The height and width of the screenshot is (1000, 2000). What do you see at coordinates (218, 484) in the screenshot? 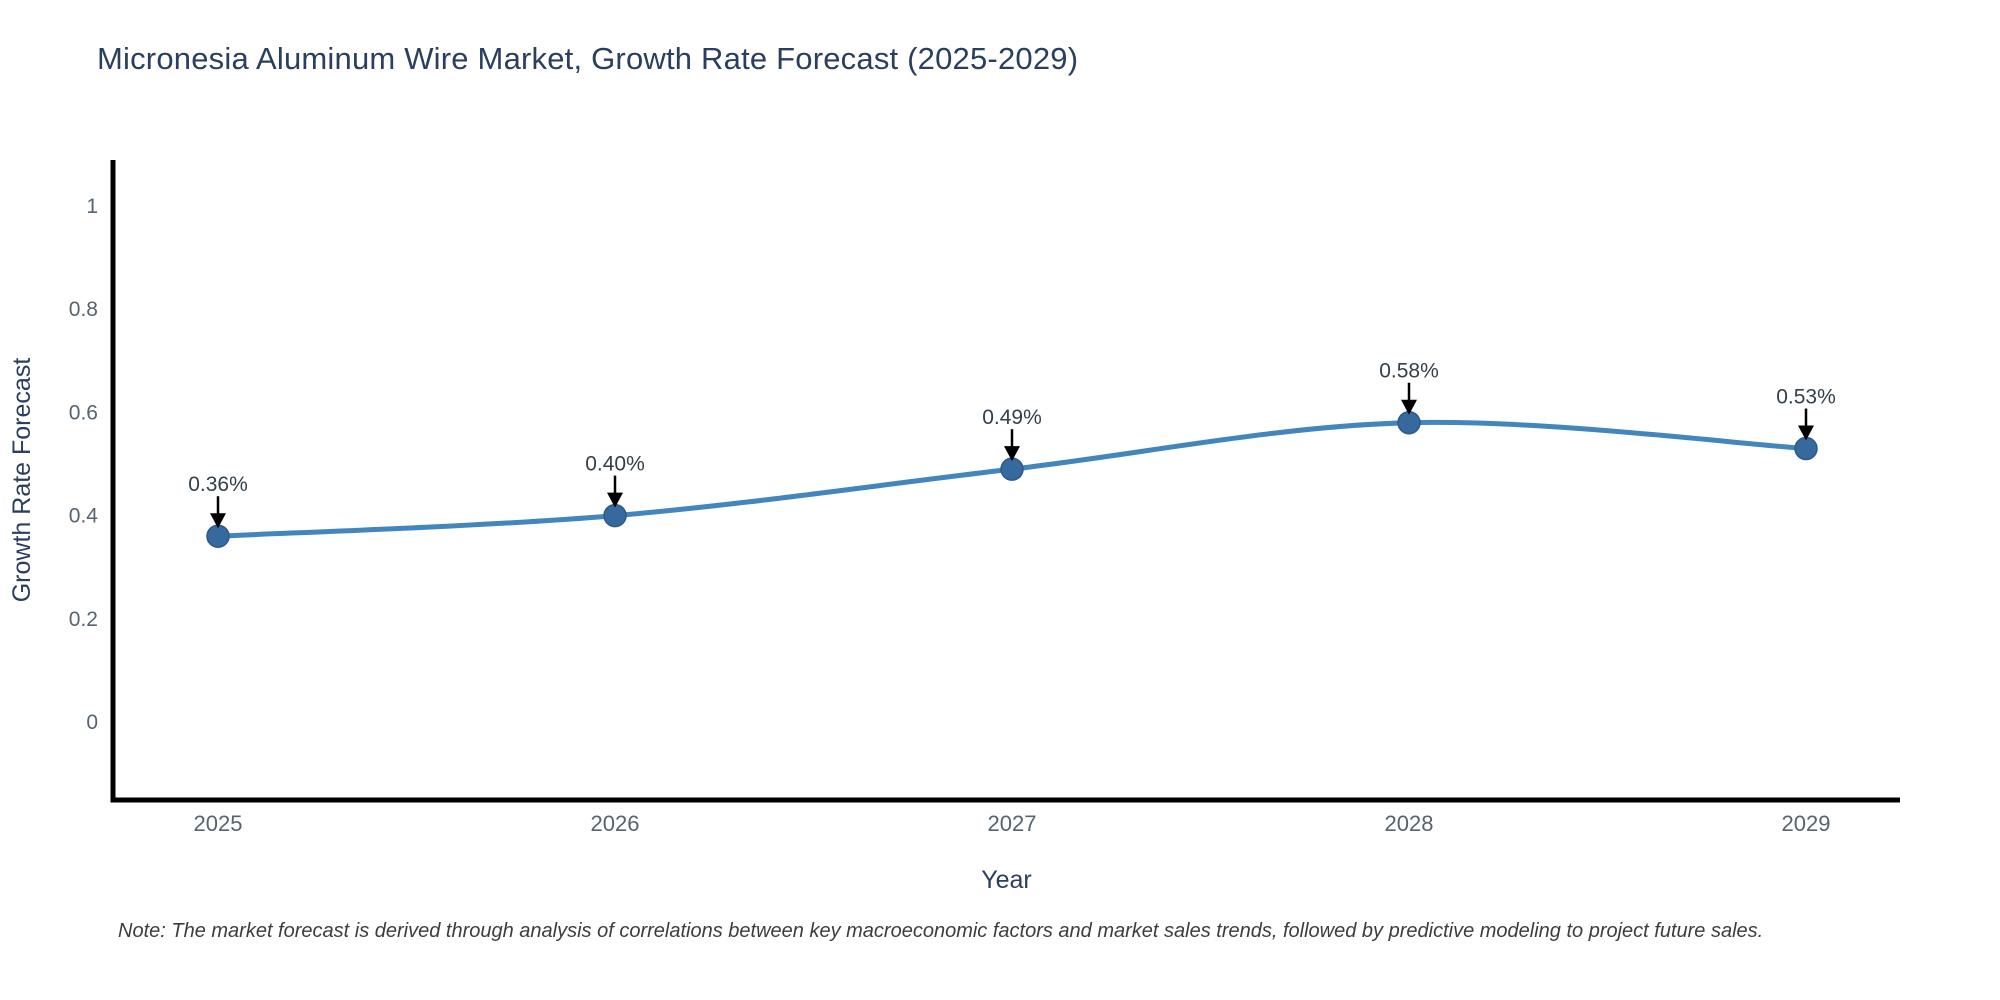
I see `annotation-label: 0.36%` at bounding box center [218, 484].